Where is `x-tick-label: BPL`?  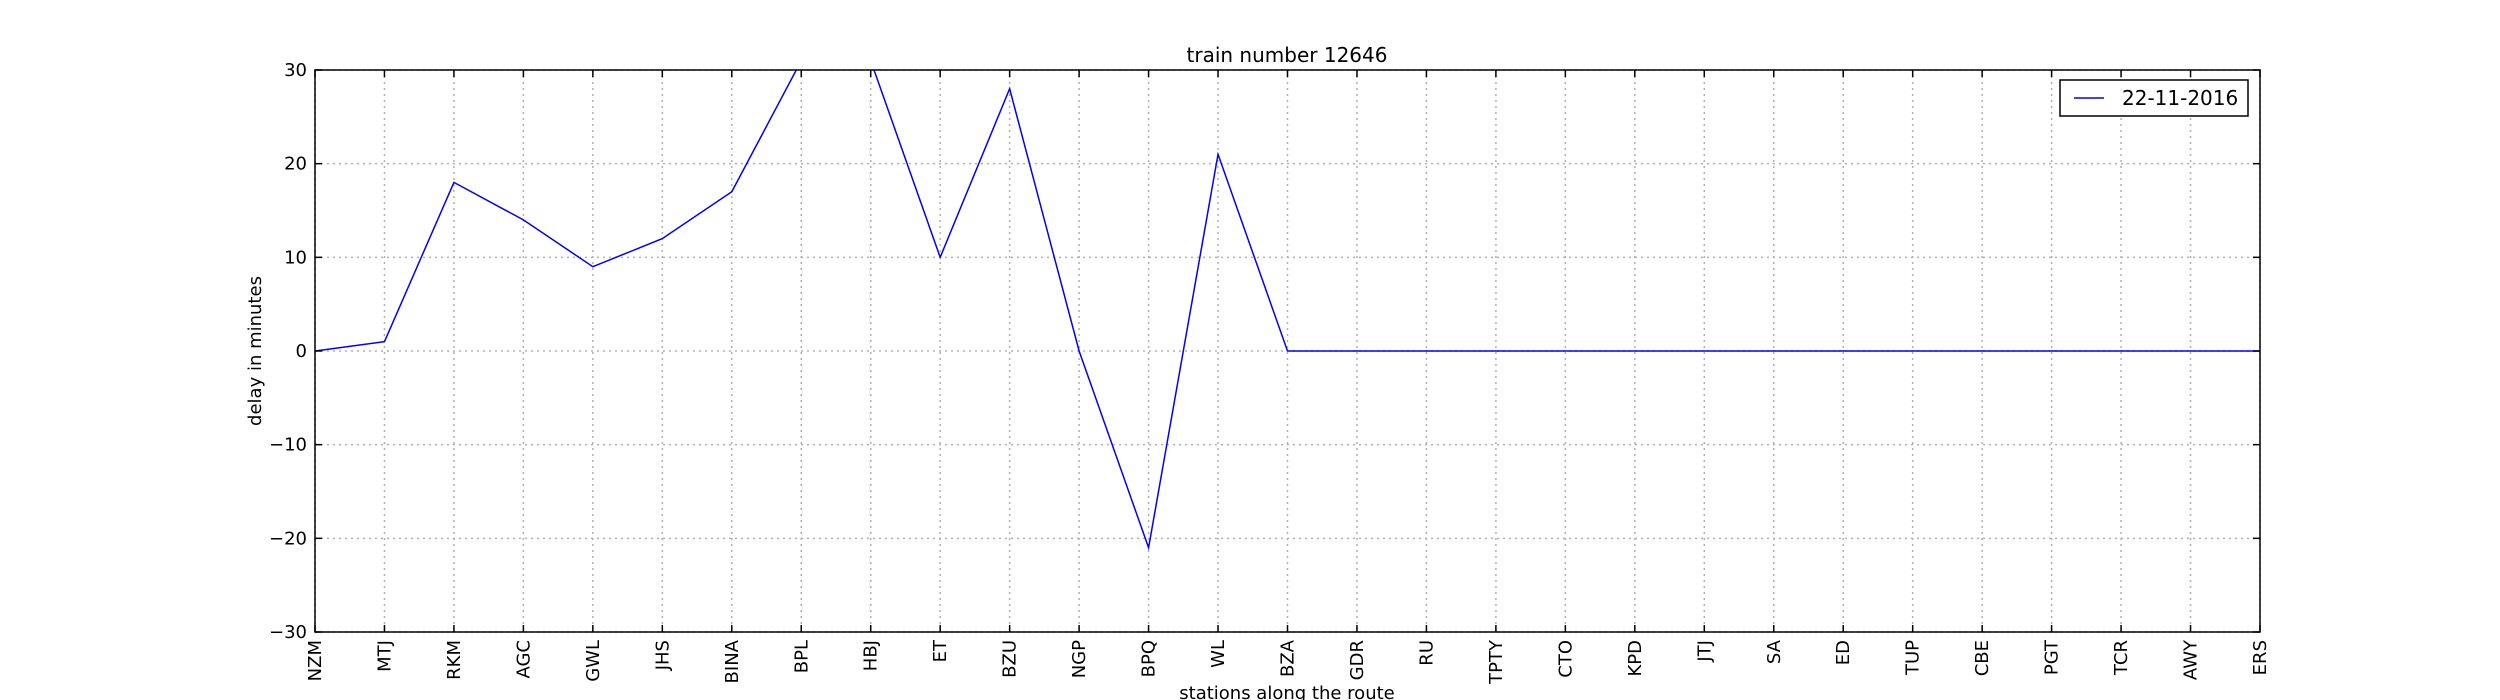 x-tick-label: BPL is located at coordinates (801, 656).